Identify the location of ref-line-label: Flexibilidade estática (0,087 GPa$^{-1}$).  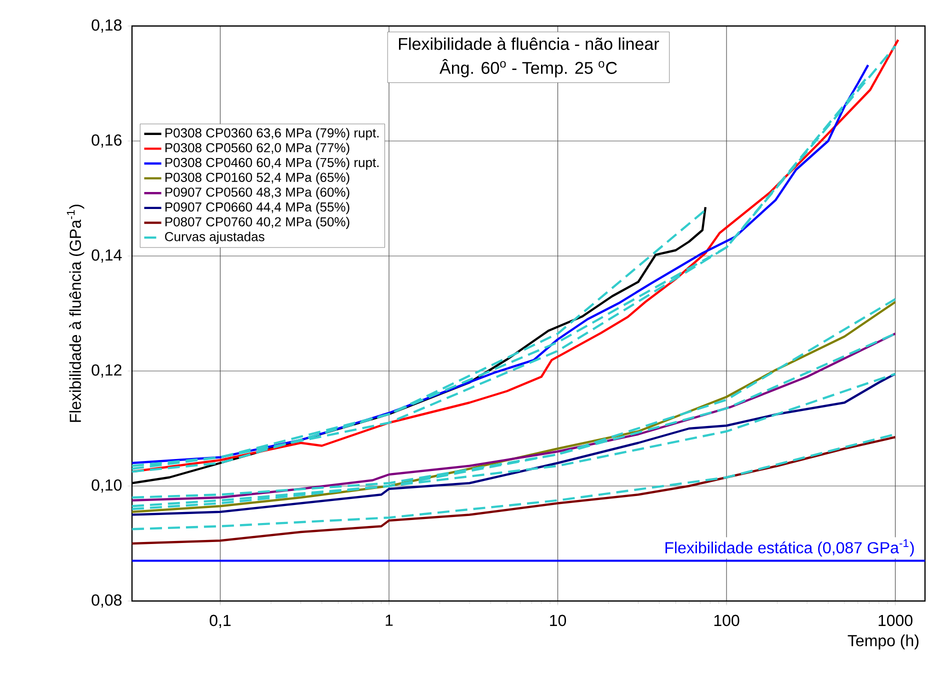
(790, 548).